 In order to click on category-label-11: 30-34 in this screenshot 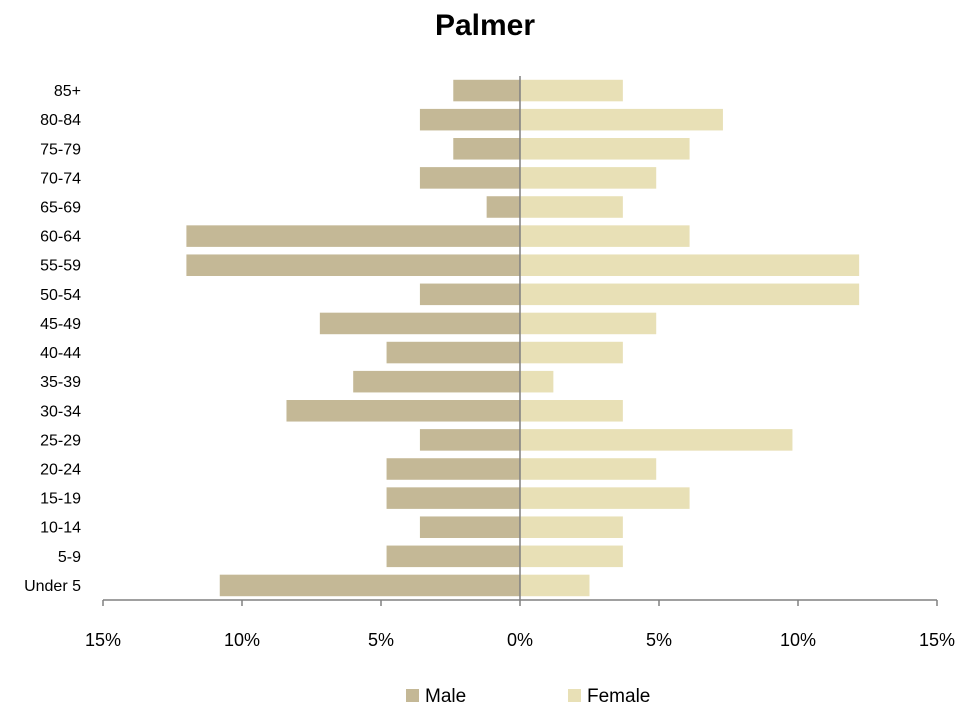, I will do `click(60, 411)`.